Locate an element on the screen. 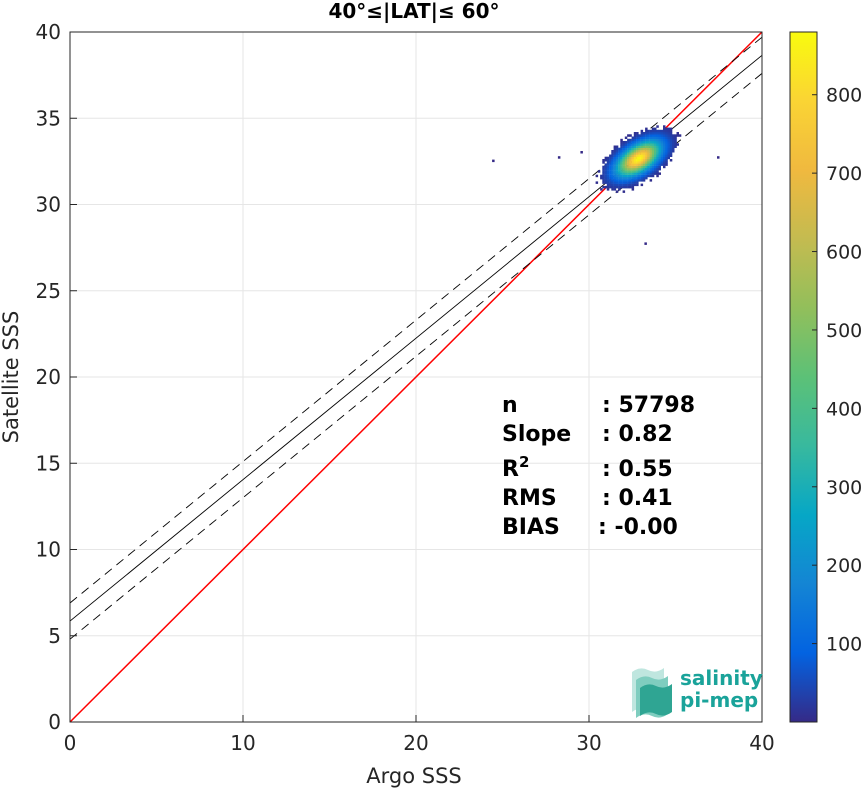 The width and height of the screenshot is (865, 794). x-ticks: 0 10 20 30 40 is located at coordinates (419, 735).